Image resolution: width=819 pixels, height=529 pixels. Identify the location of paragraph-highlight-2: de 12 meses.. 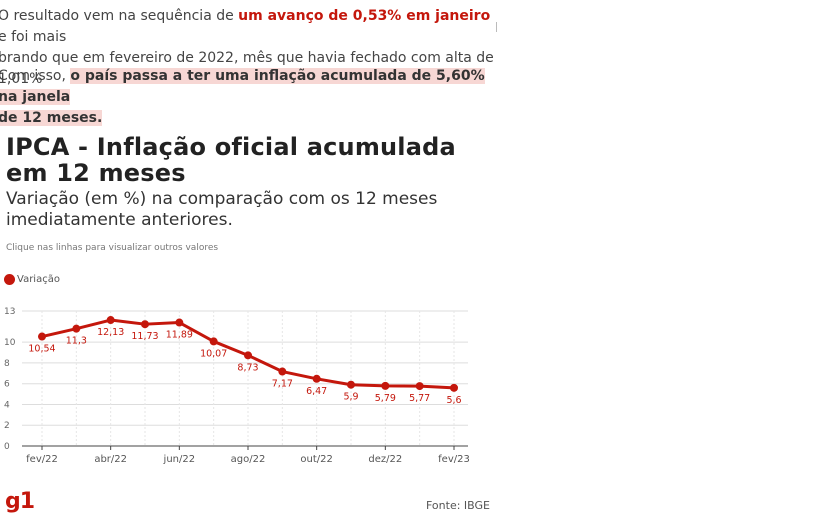
(51, 118).